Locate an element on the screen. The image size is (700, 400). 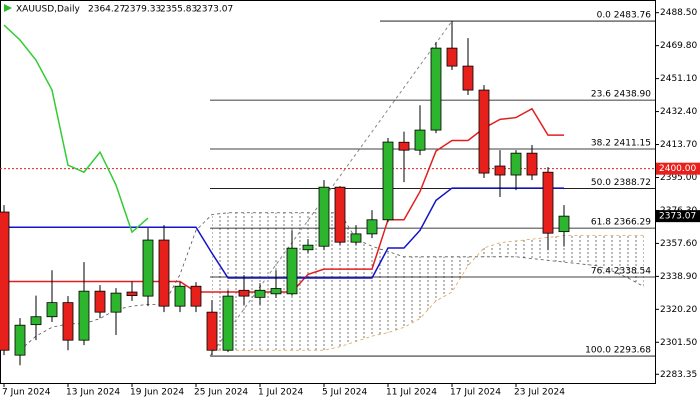
x-tick-label: 1 Jul 2024 is located at coordinates (280, 393).